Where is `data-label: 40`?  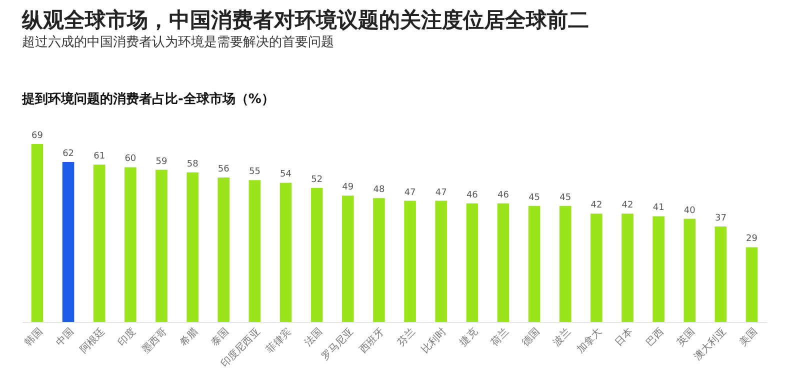 data-label: 40 is located at coordinates (690, 211).